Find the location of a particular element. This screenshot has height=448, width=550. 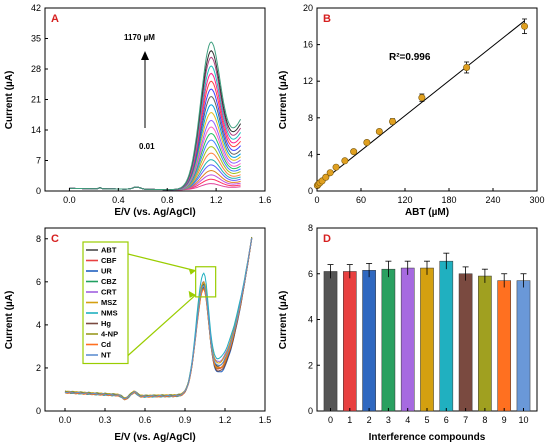

panel-c-legend-label: Cd is located at coordinates (106, 344).